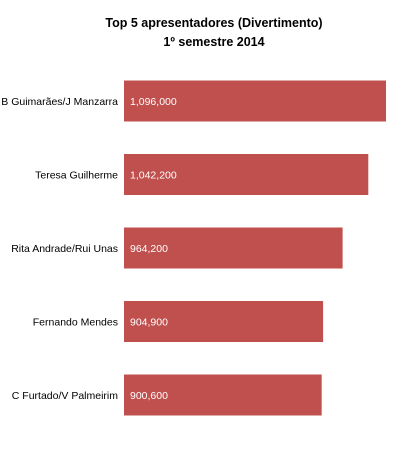 The height and width of the screenshot is (464, 415). What do you see at coordinates (75, 323) in the screenshot?
I see `category-label-4: Fernando Mendes` at bounding box center [75, 323].